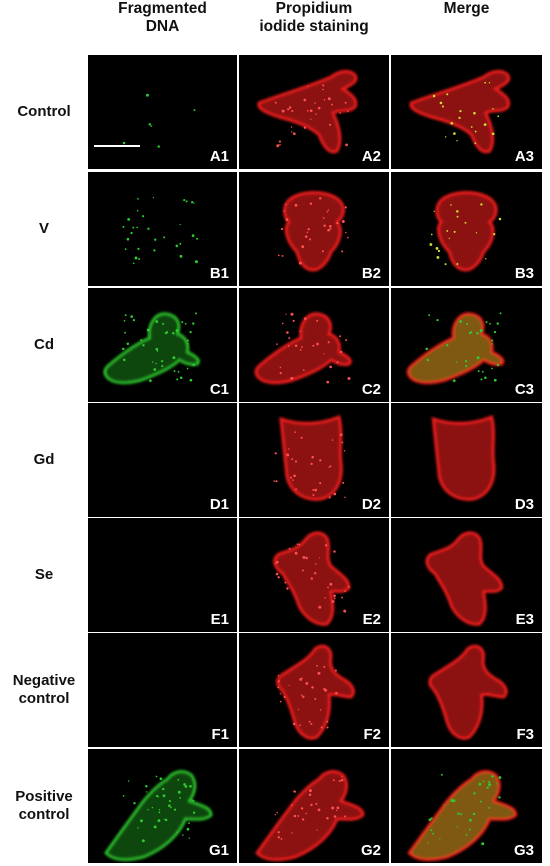  What do you see at coordinates (44, 689) in the screenshot?
I see `row-label: Negative control` at bounding box center [44, 689].